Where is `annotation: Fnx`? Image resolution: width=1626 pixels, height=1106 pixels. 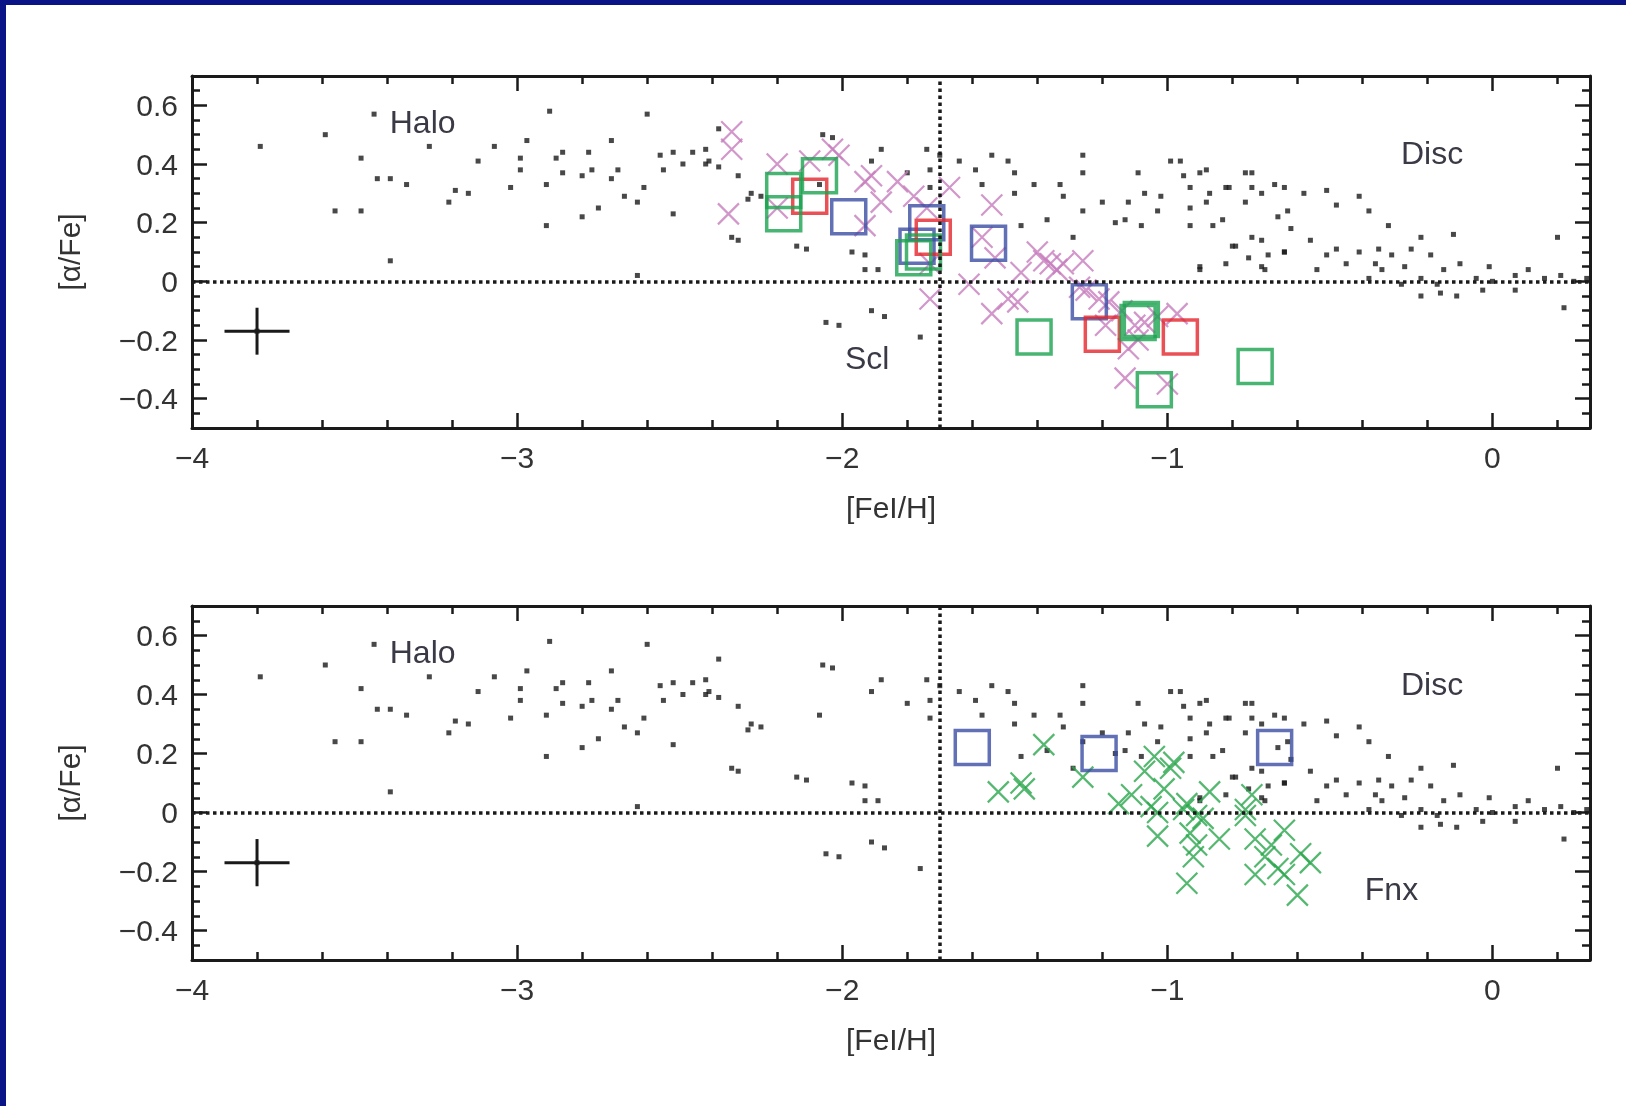
annotation: Fnx is located at coordinates (1391, 889).